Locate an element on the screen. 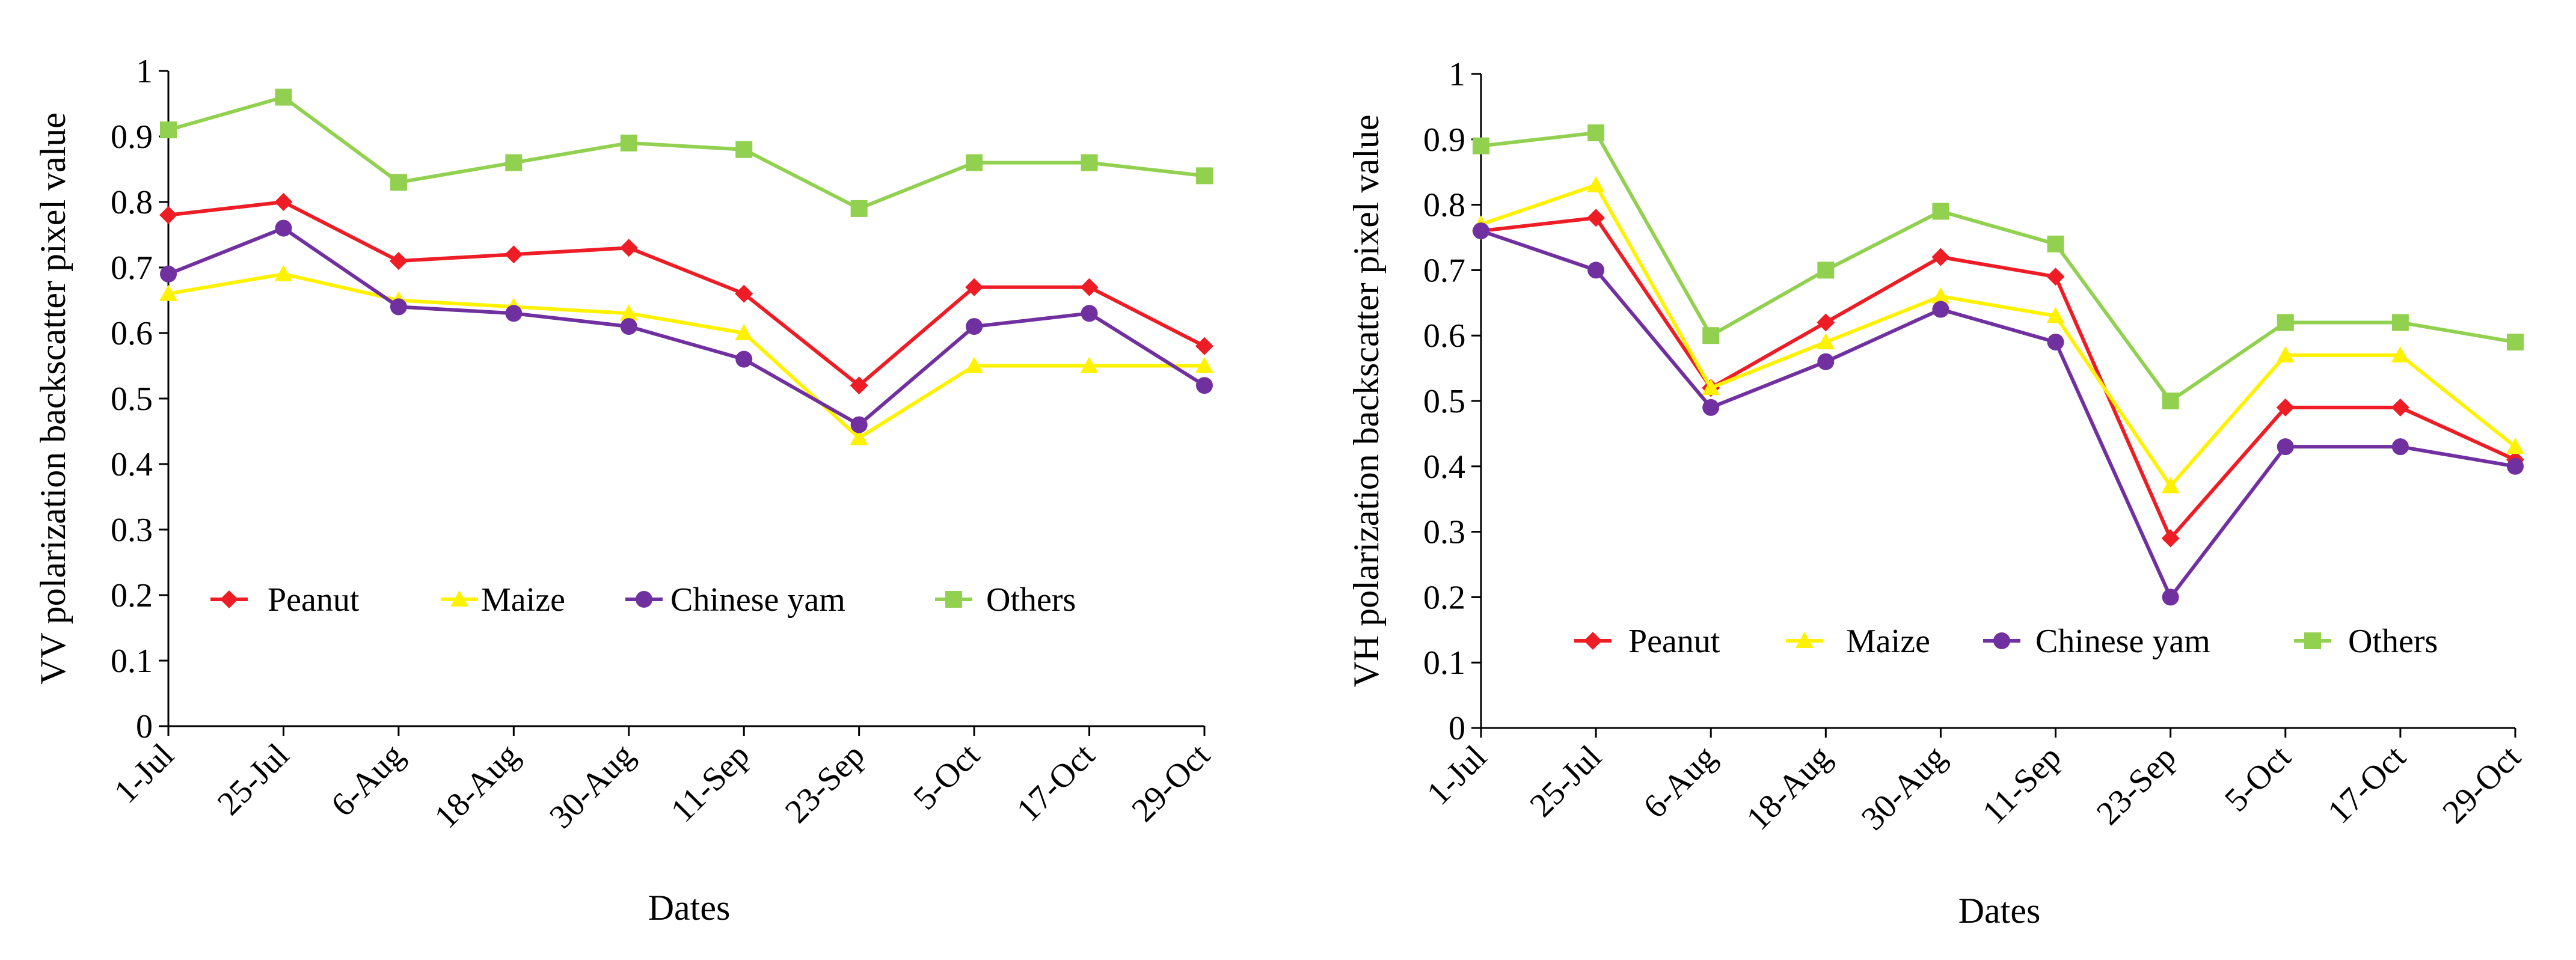  y-tick-label: 0.4 is located at coordinates (1444, 467).